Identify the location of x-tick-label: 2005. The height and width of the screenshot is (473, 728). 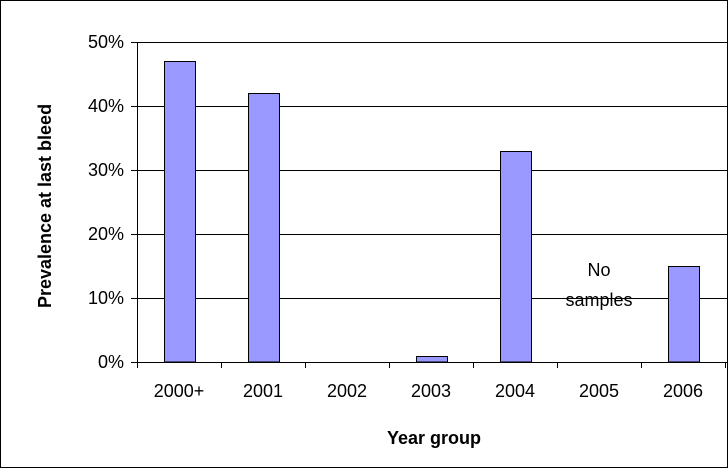
(599, 391).